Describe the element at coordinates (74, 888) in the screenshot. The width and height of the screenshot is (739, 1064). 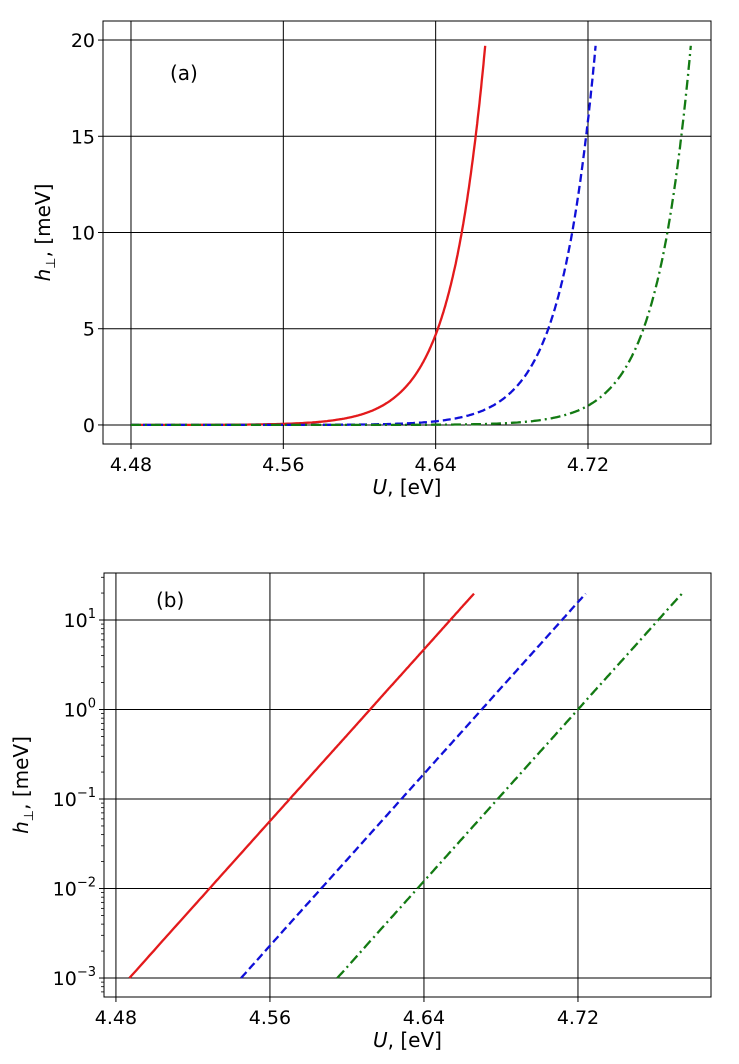
I see `y-tick-label: 10⁻²` at that location.